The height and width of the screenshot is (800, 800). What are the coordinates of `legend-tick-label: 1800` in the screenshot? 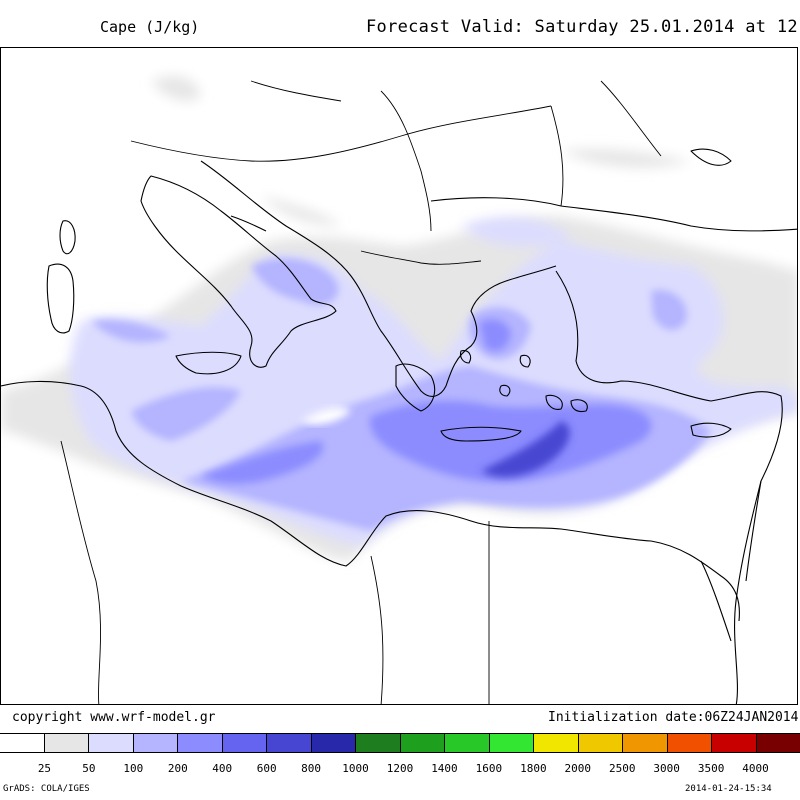 It's located at (533, 768).